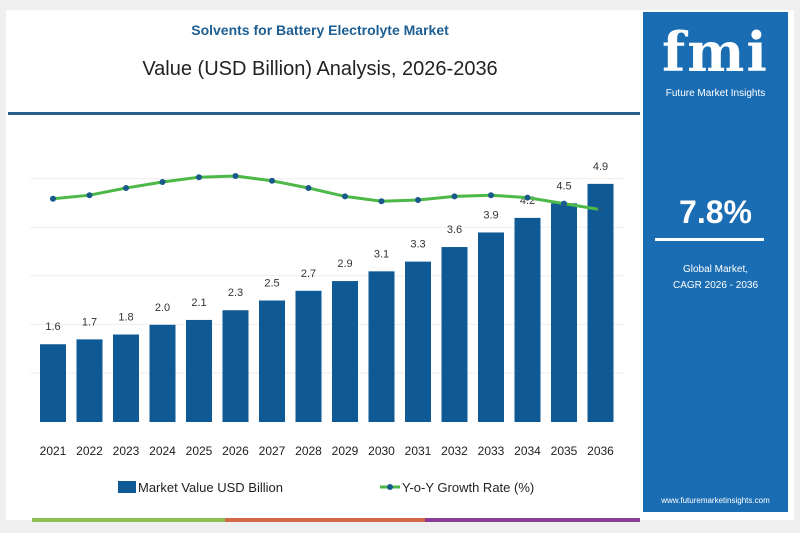 The image size is (800, 533). I want to click on x-tick-2034: 2034, so click(527, 451).